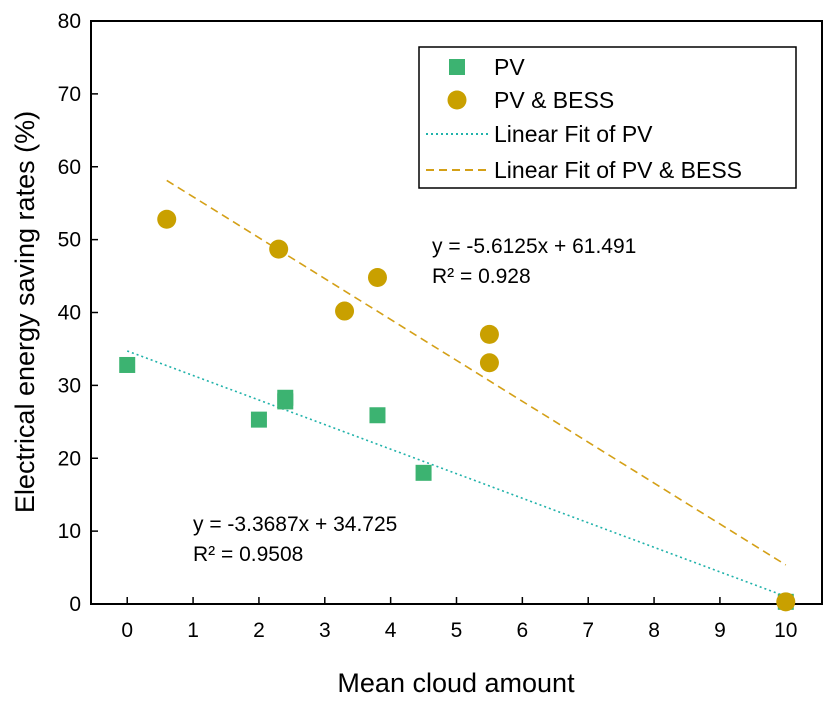 This screenshot has width=831, height=704. I want to click on x-tick-label: 6, so click(523, 630).